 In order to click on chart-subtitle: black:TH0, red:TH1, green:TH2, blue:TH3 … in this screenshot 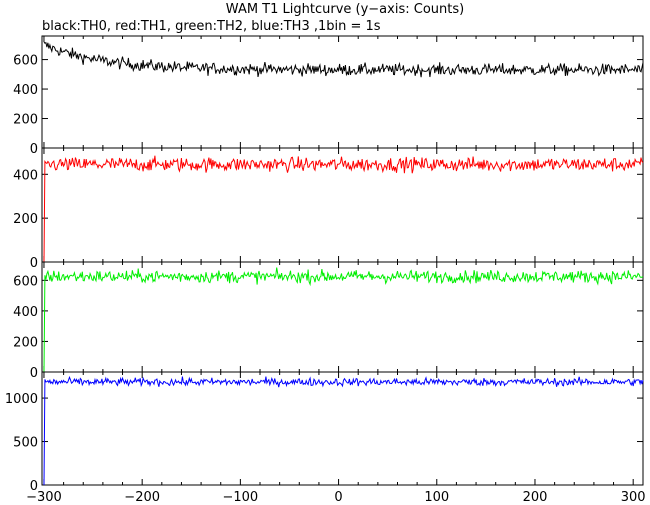, I will do `click(211, 26)`.